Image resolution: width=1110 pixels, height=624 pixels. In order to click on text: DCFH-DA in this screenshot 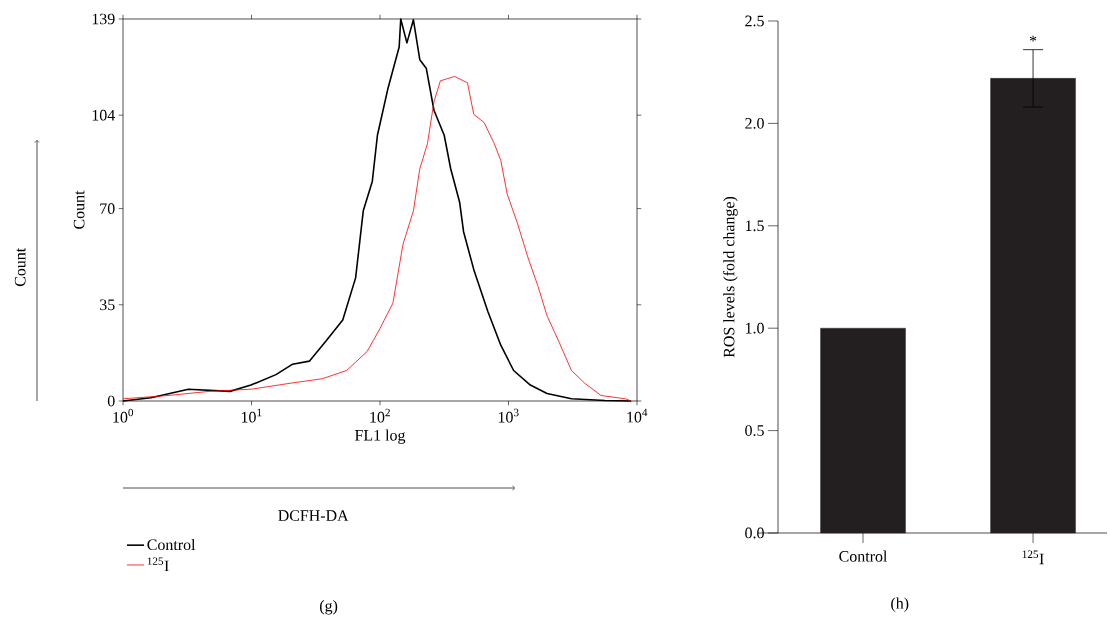, I will do `click(313, 515)`.